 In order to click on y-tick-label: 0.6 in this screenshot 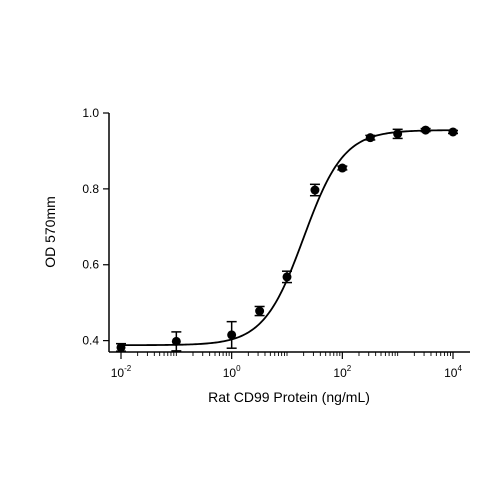, I will do `click(90, 265)`.